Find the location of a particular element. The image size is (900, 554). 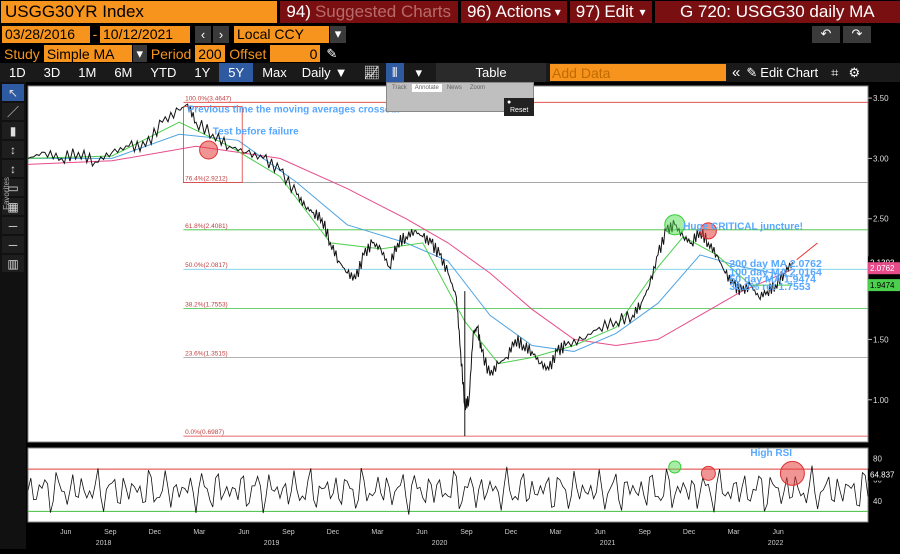

float-item-track: Track is located at coordinates (399, 88).